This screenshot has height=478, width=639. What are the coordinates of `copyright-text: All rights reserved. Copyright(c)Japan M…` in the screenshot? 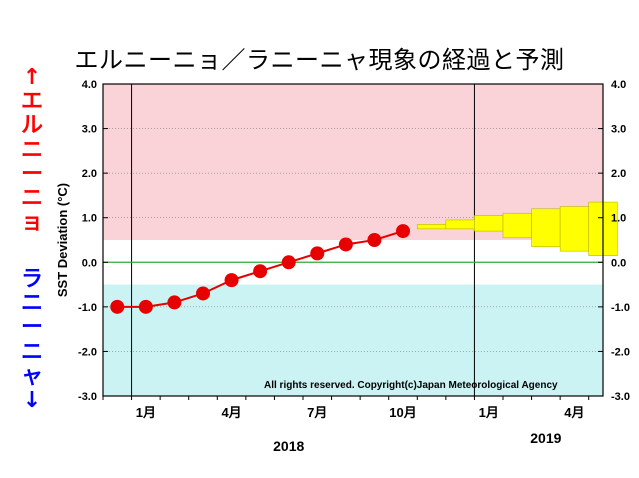 It's located at (411, 385).